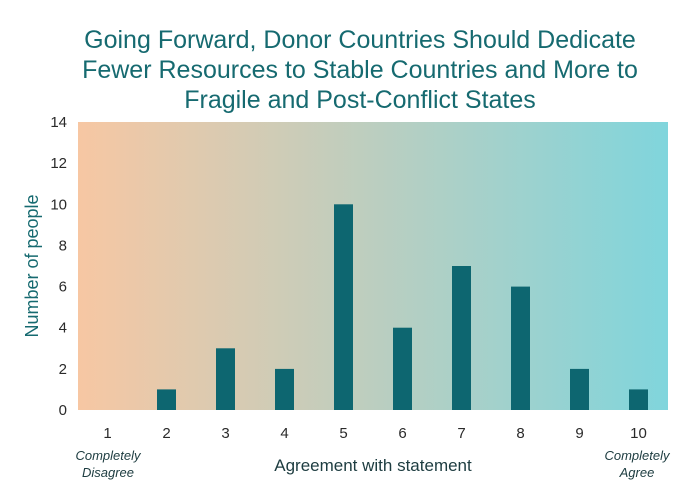 The image size is (700, 500). What do you see at coordinates (108, 472) in the screenshot?
I see `left-end-label-line-2: Disagree` at bounding box center [108, 472].